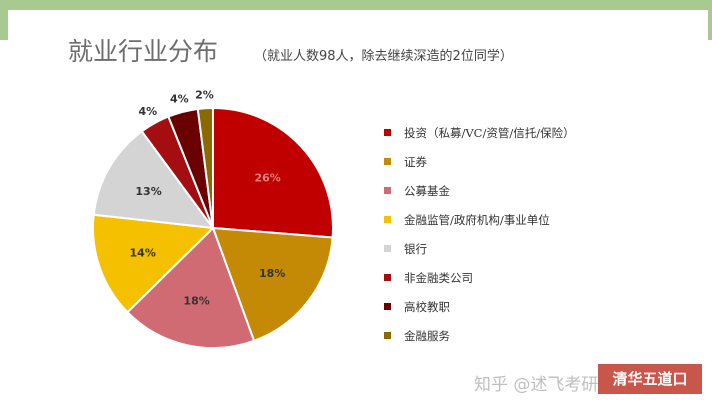 This screenshot has height=400, width=712. I want to click on watermark-text: 知乎 @述飞考研, so click(536, 385).